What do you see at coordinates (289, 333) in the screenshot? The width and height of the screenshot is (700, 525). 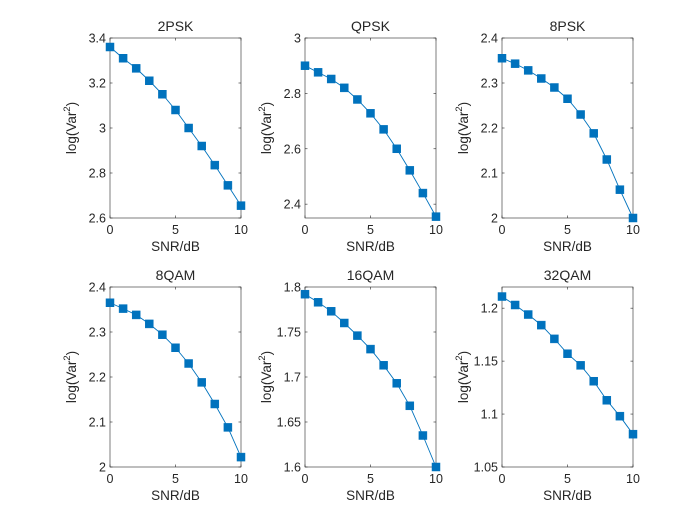 I see `y-tick-label: 1.75` at bounding box center [289, 333].